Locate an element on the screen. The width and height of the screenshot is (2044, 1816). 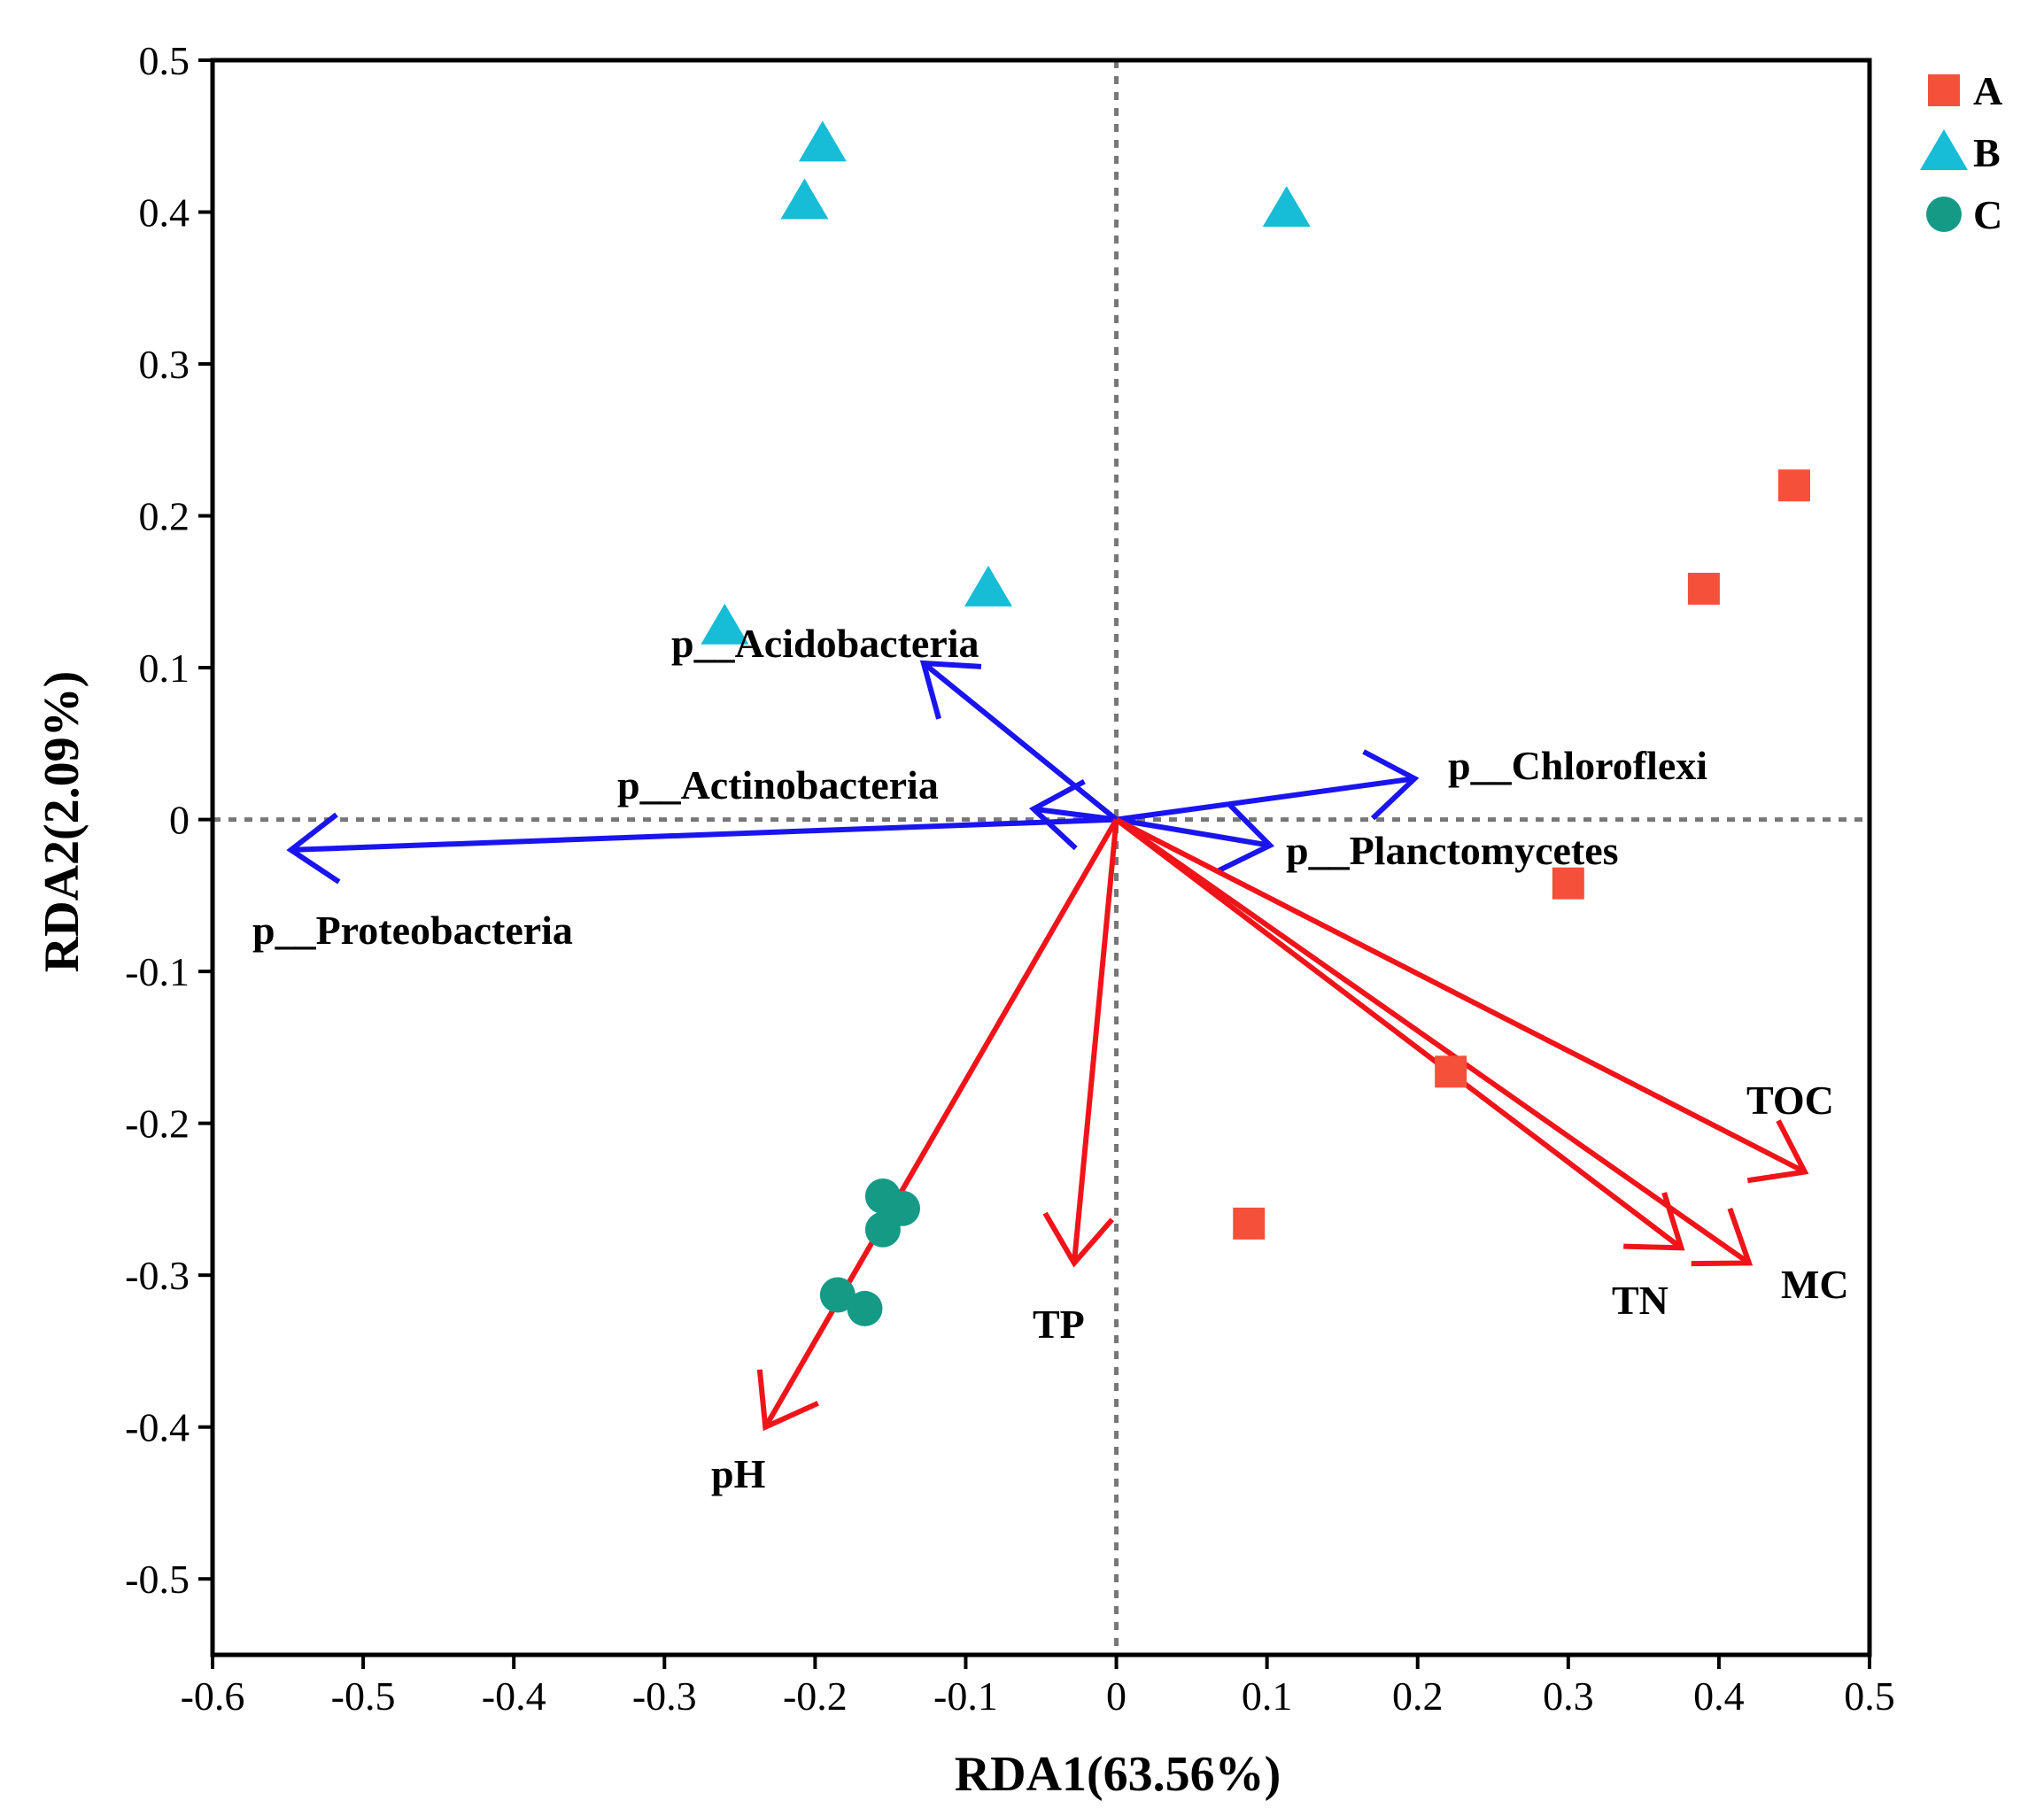
species-arrow-label: p__Proteobacteria is located at coordinates (412, 930).